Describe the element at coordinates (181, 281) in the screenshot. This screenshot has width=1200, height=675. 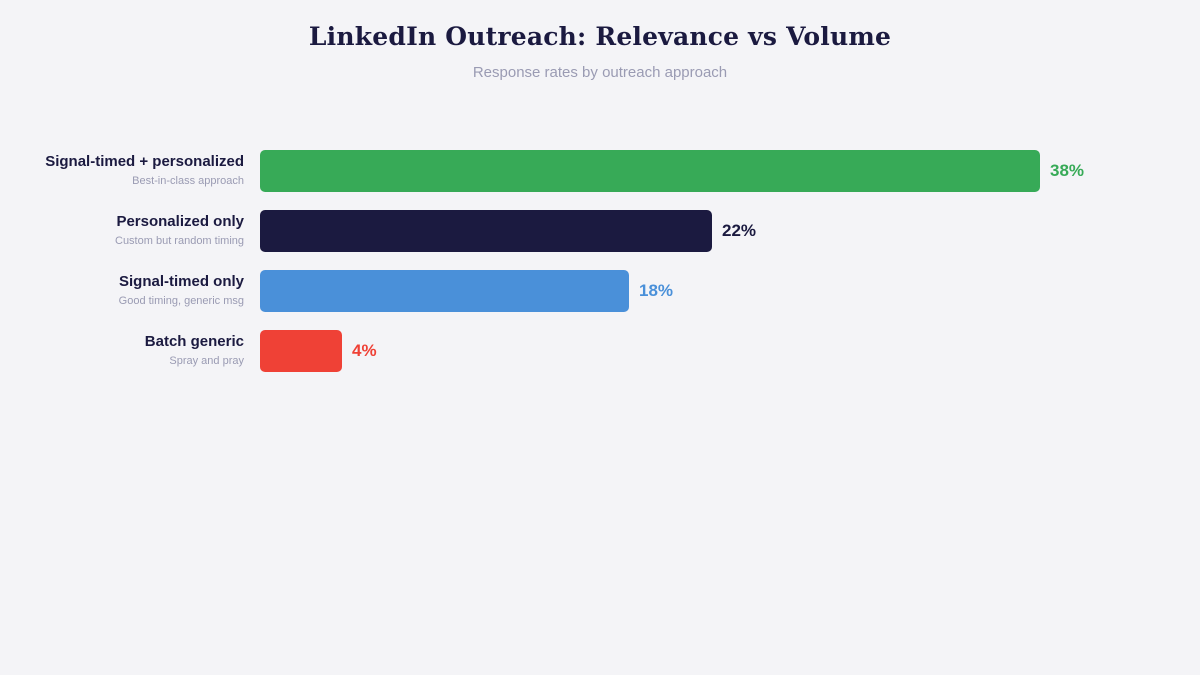
I see `category-label: Signal-timed only` at that location.